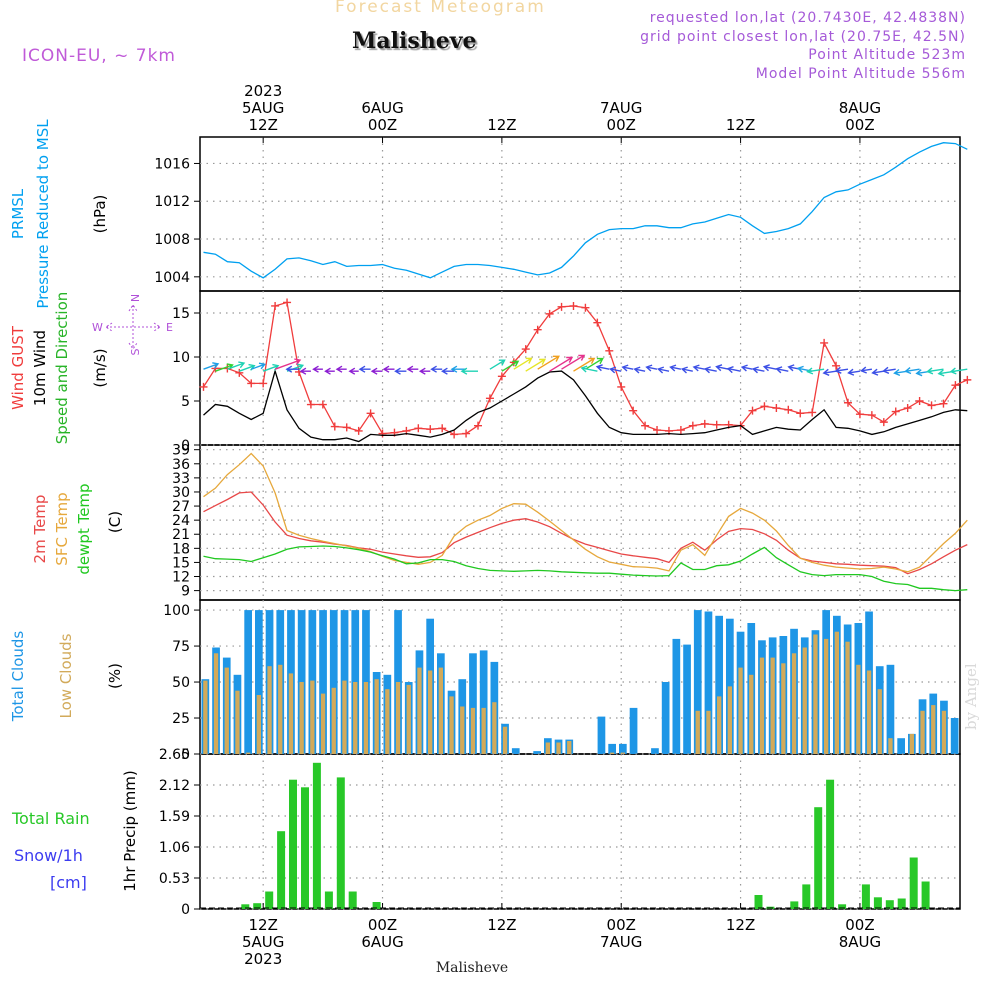 Image resolution: width=1000 pixels, height=1000 pixels. What do you see at coordinates (181, 549) in the screenshot?
I see `y-tick-label: 18` at bounding box center [181, 549].